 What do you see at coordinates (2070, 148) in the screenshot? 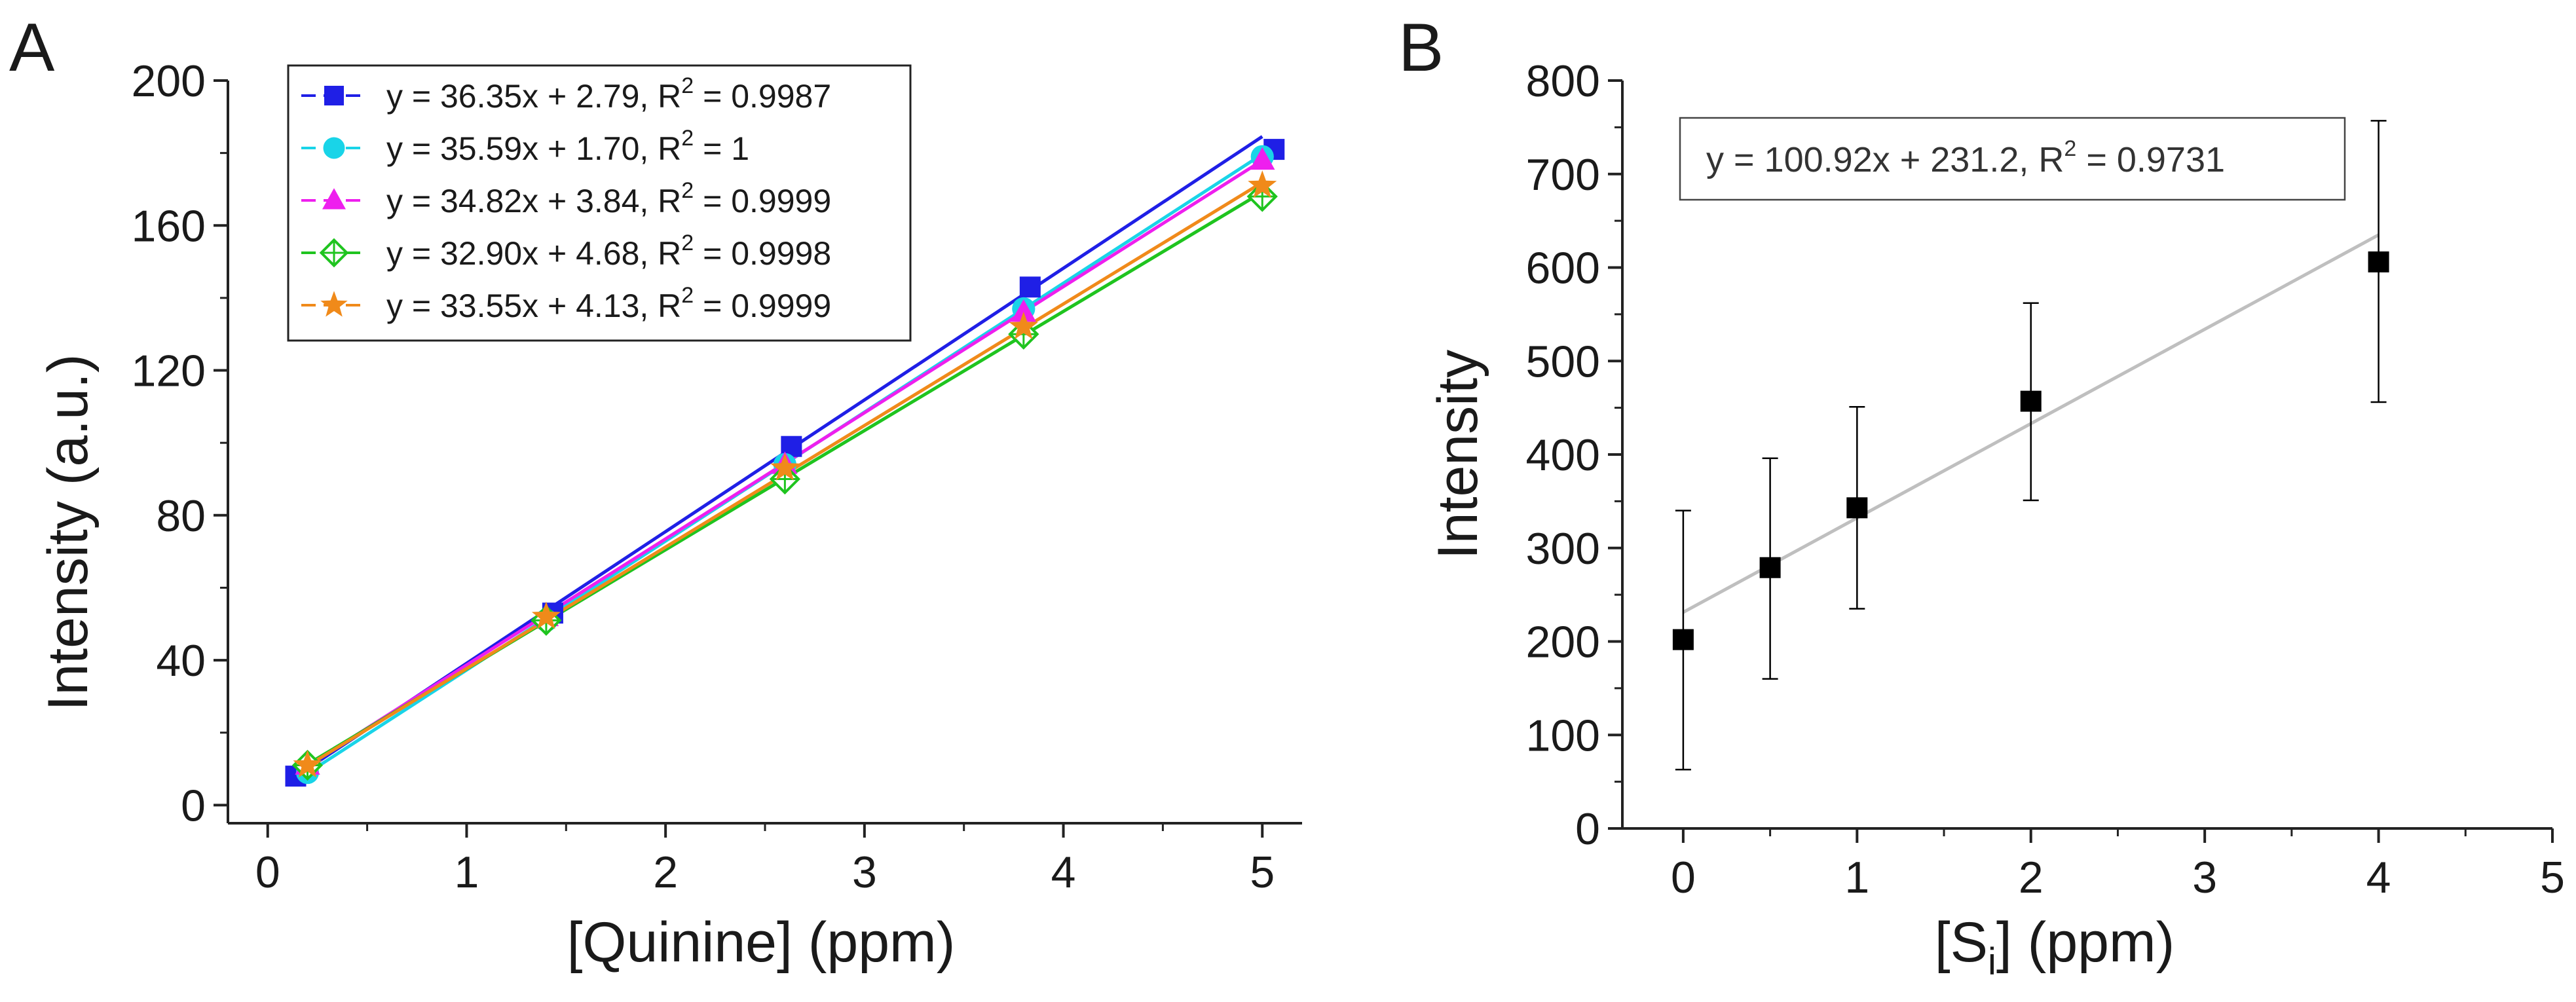
I see `equation-sup-b: 2` at bounding box center [2070, 148].